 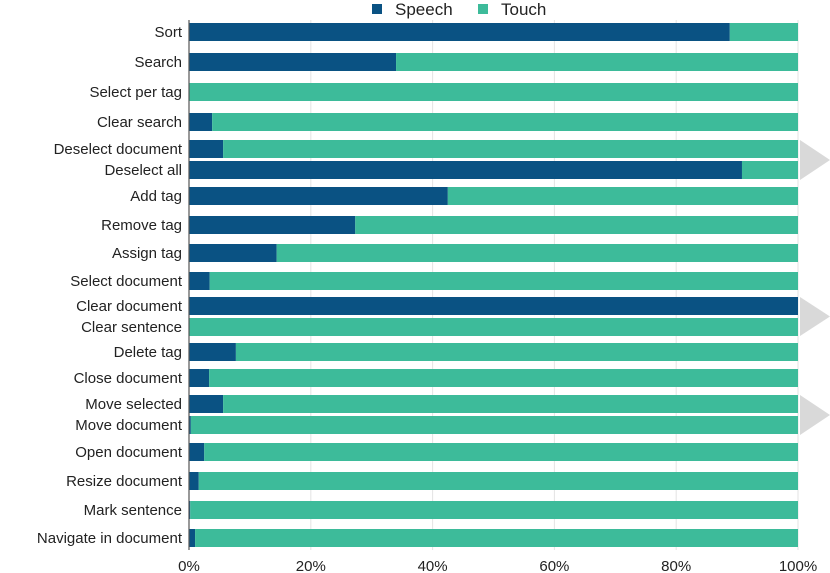 What do you see at coordinates (189, 565) in the screenshot?
I see `x-tick-label: 0%` at bounding box center [189, 565].